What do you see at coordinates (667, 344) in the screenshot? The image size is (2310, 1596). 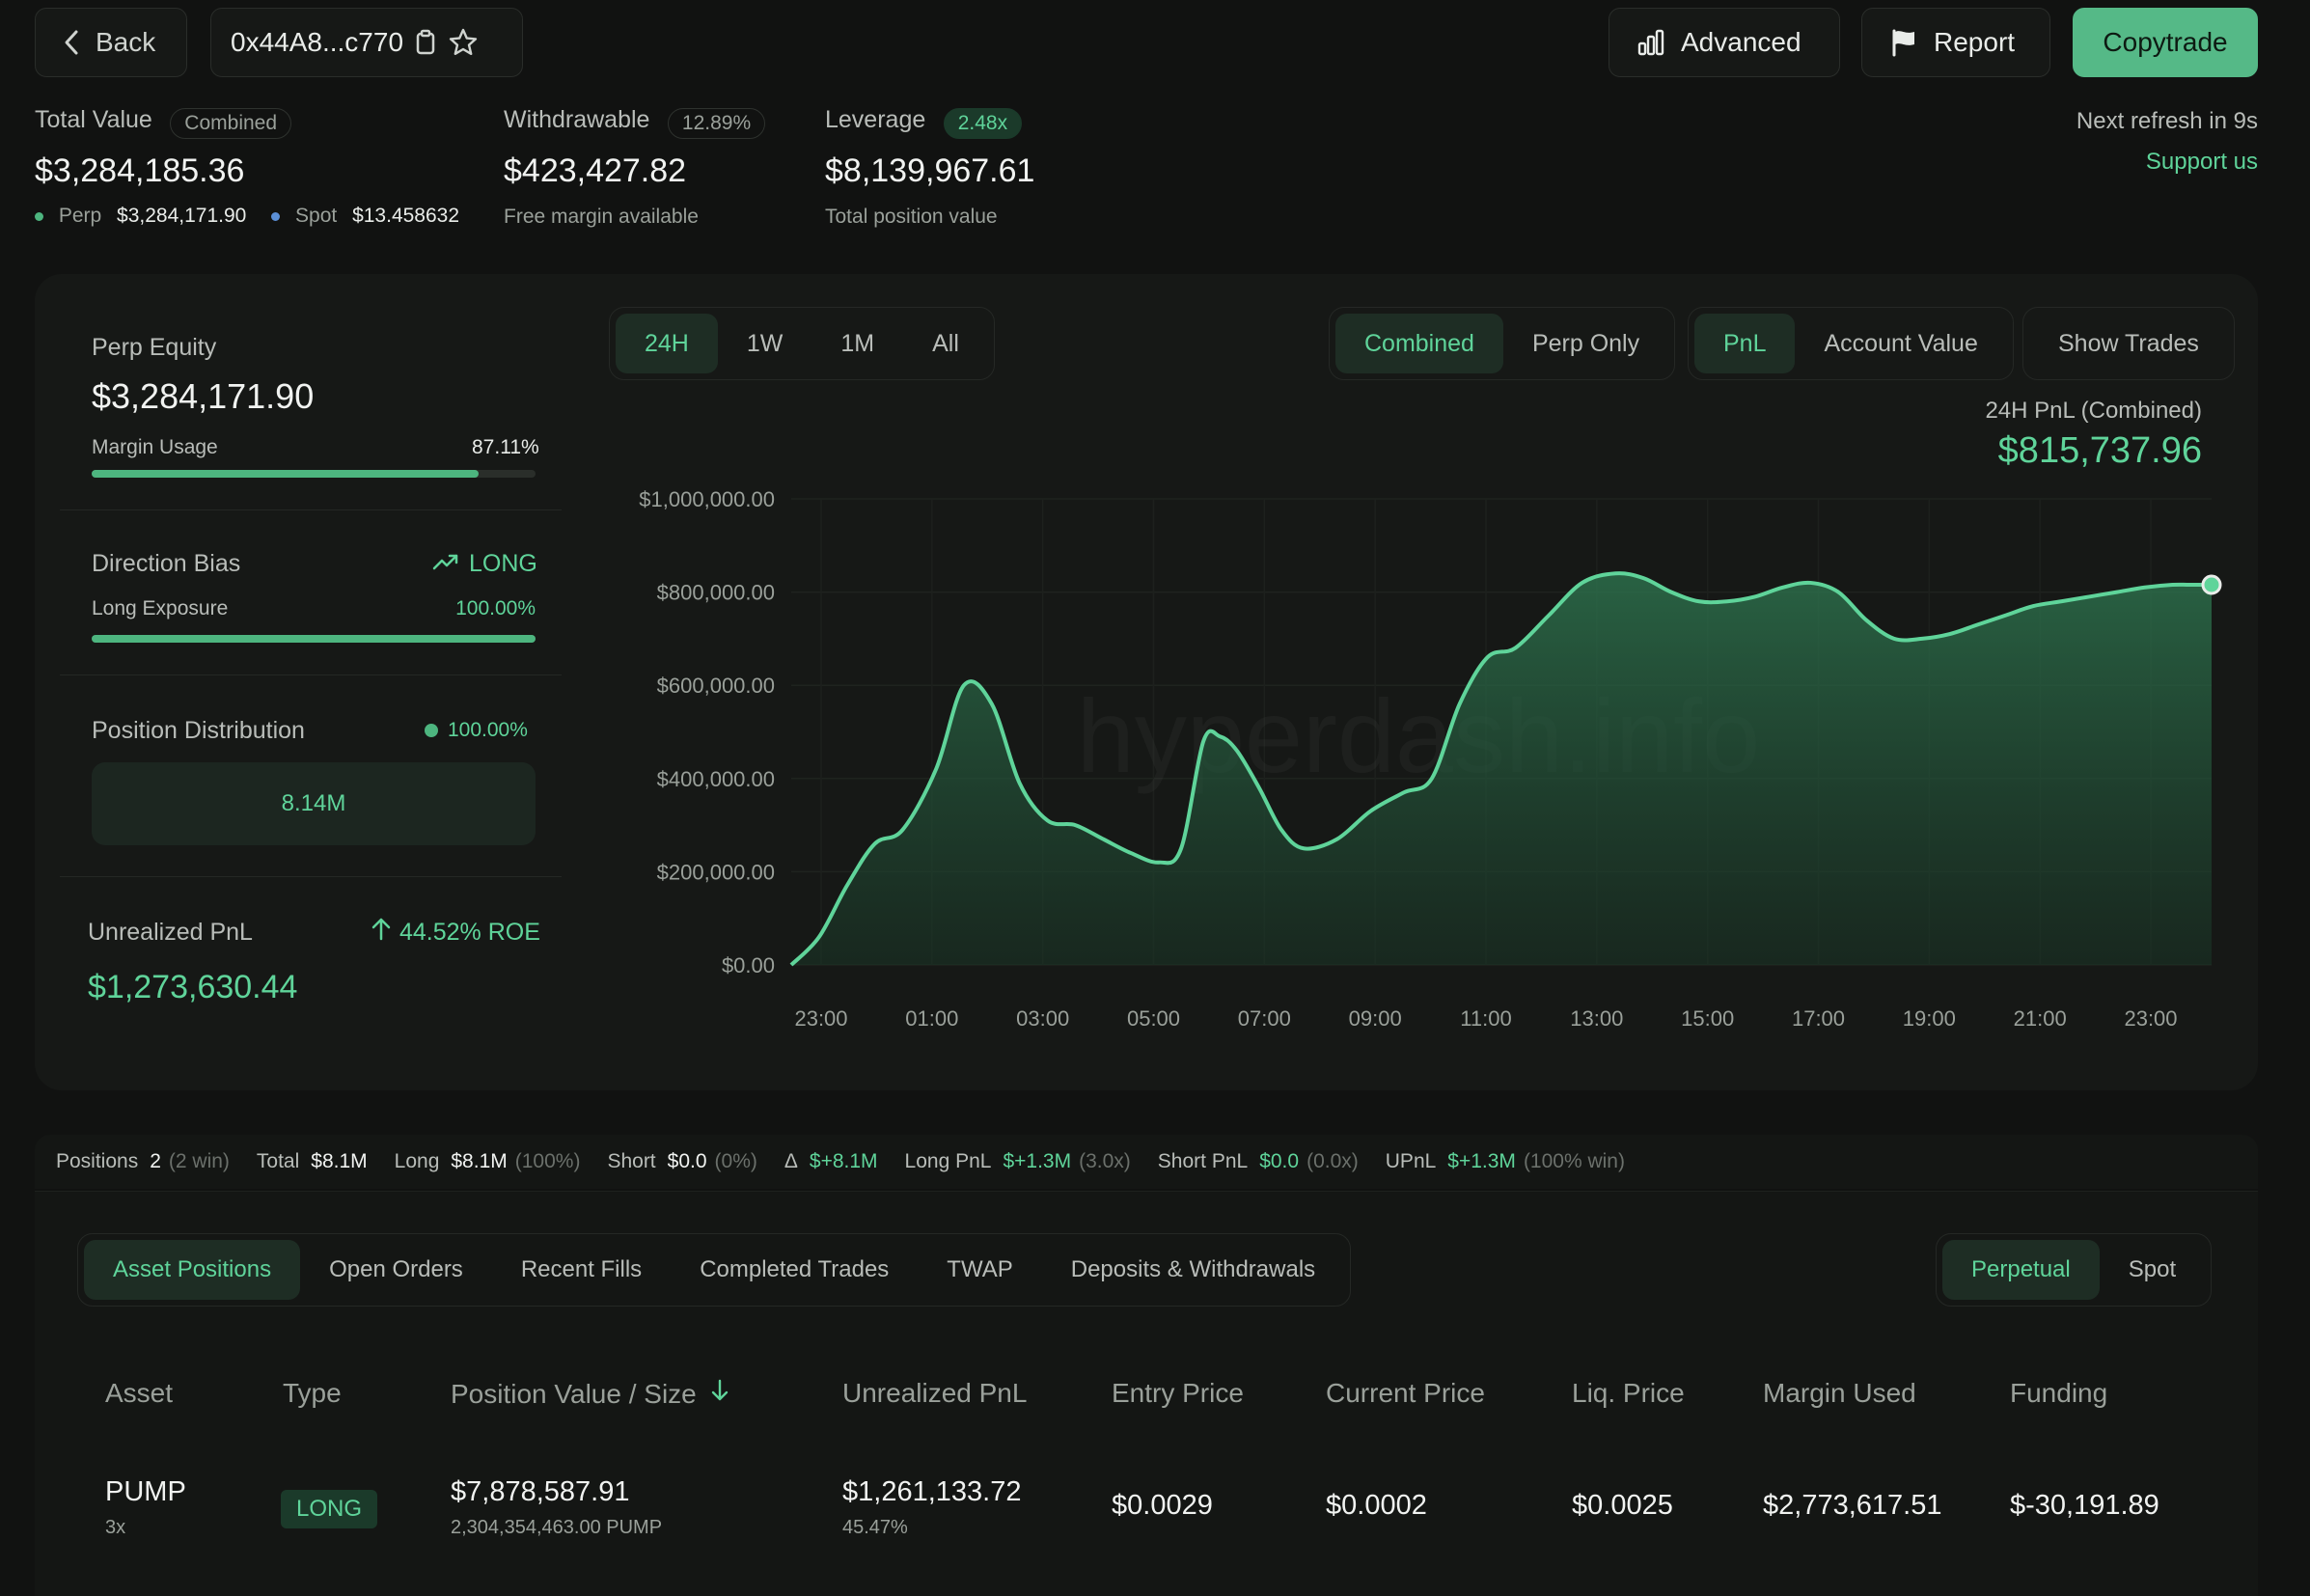 I see `range-24h: 24H` at bounding box center [667, 344].